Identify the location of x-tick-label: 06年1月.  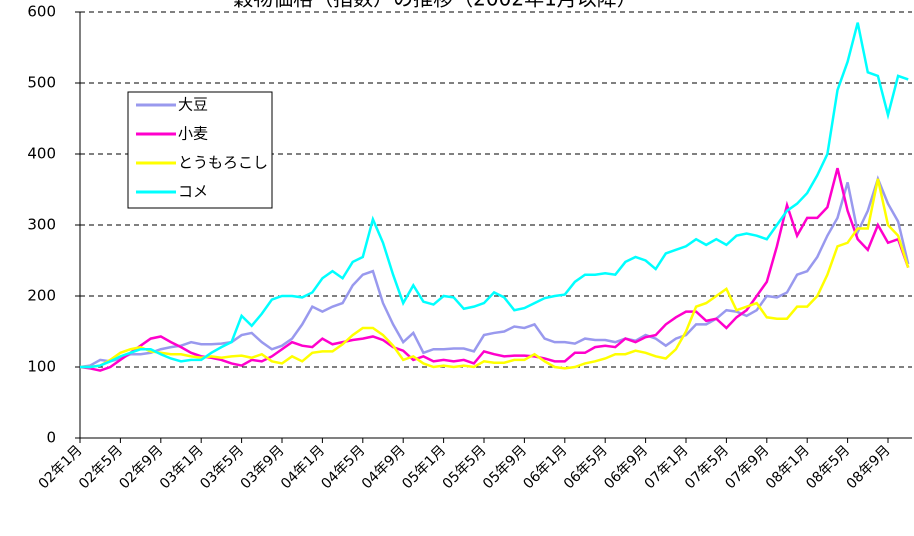
(545, 467).